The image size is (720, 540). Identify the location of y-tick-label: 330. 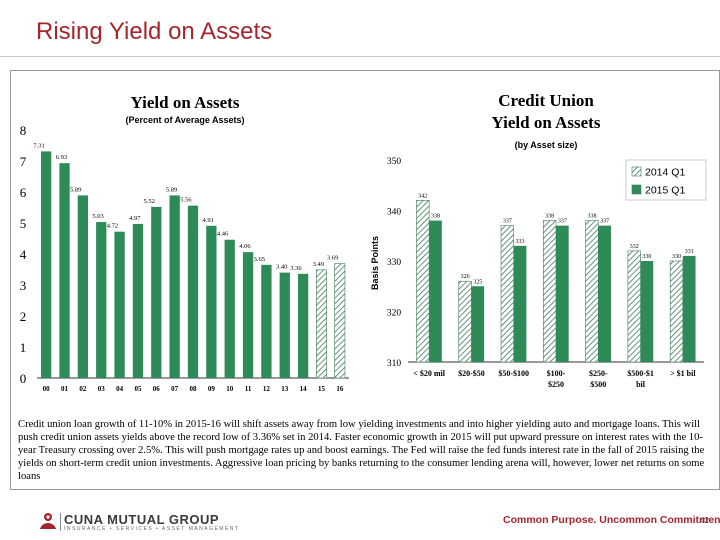
(394, 263).